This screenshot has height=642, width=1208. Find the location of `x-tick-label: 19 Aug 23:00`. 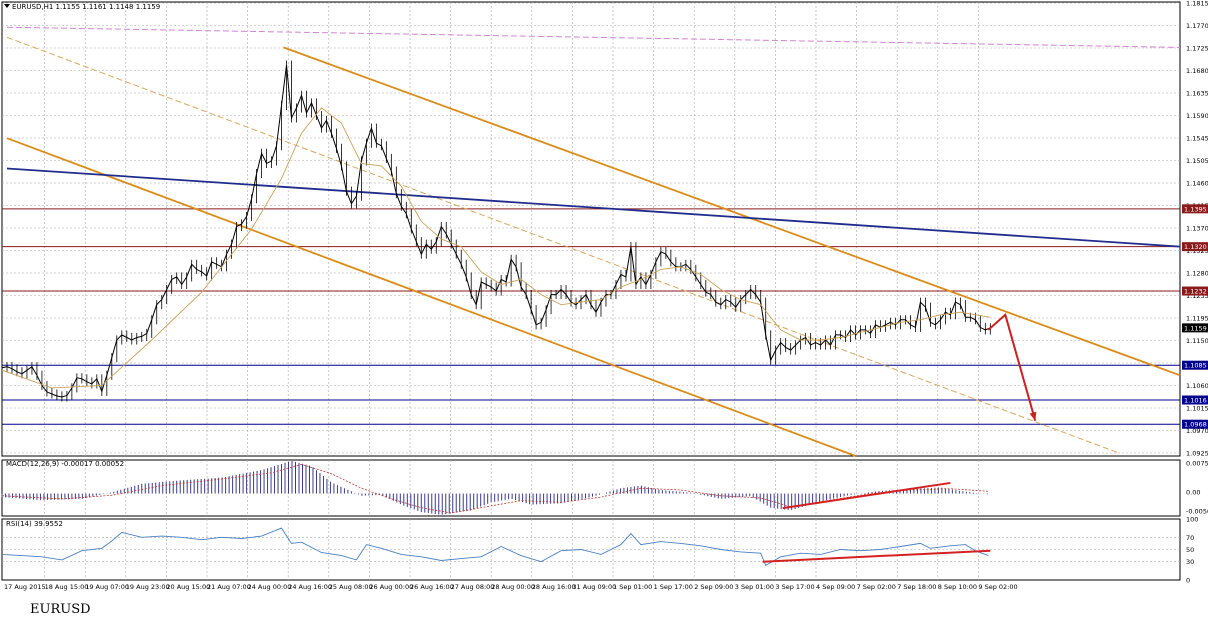

x-tick-label: 19 Aug 23:00 is located at coordinates (148, 587).